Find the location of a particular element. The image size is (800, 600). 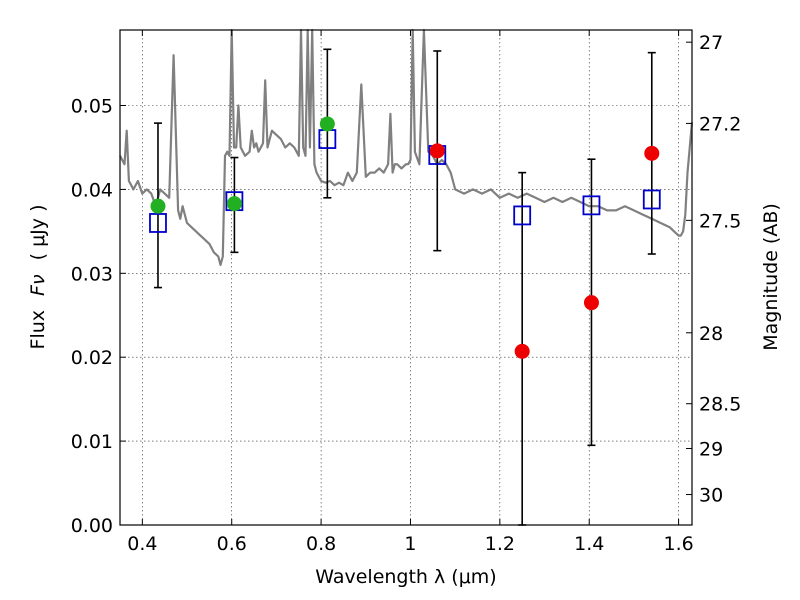

y-tick-label: 0.03 is located at coordinates (92, 274).